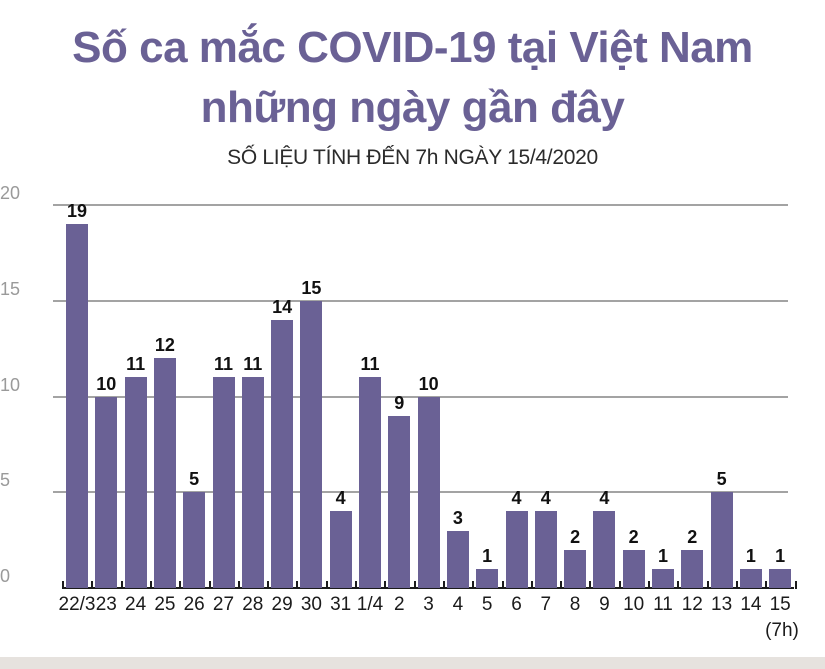 The image size is (825, 669). Describe the element at coordinates (10, 193) in the screenshot. I see `y-tick-label: 20` at that location.